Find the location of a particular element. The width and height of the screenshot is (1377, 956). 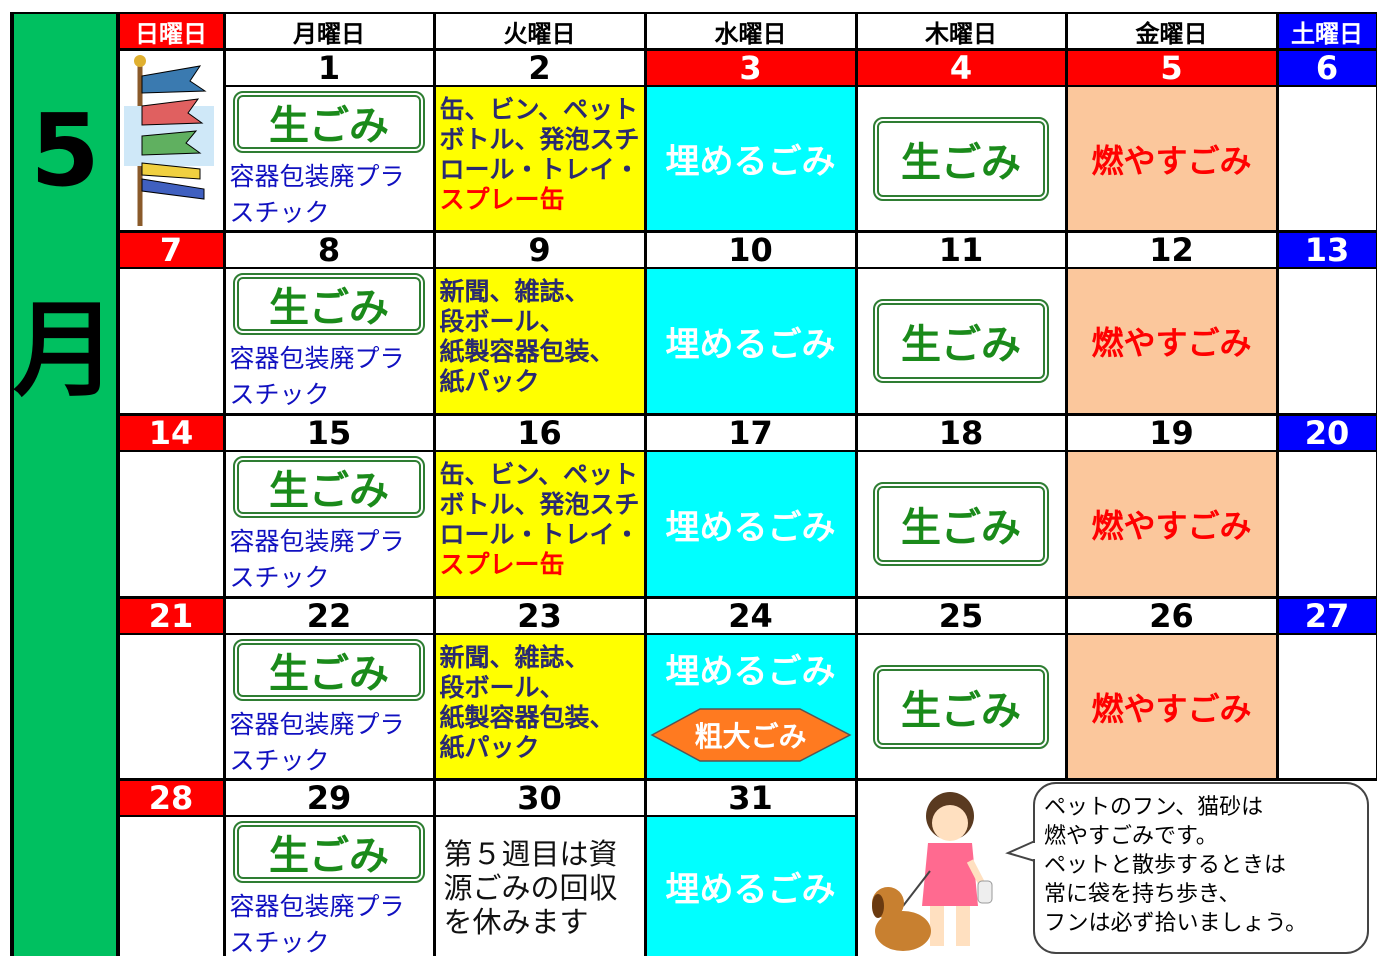

date-cell: 28 is located at coordinates (171, 798).